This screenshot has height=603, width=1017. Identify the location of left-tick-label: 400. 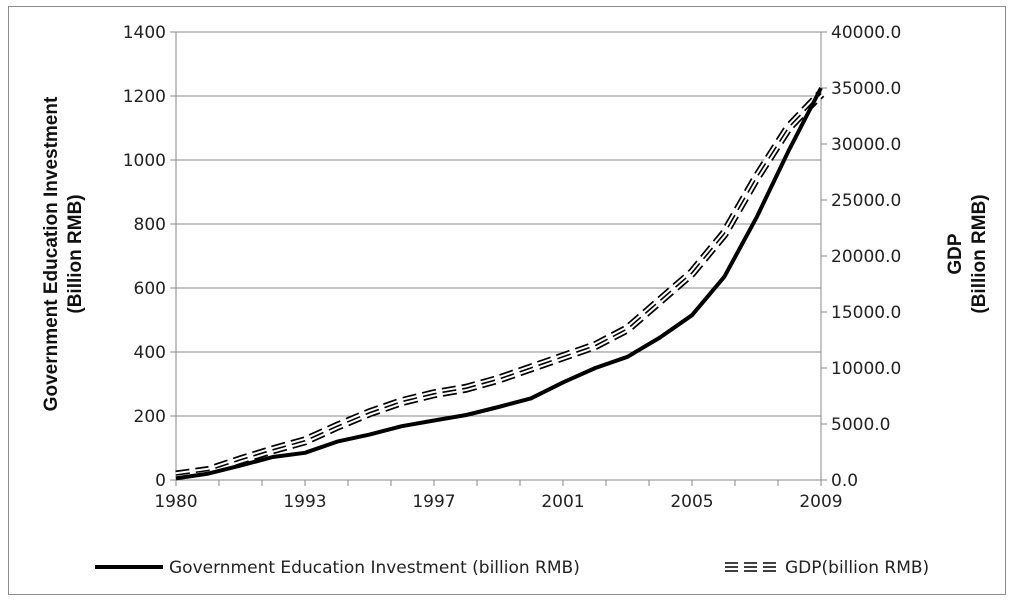
(150, 353).